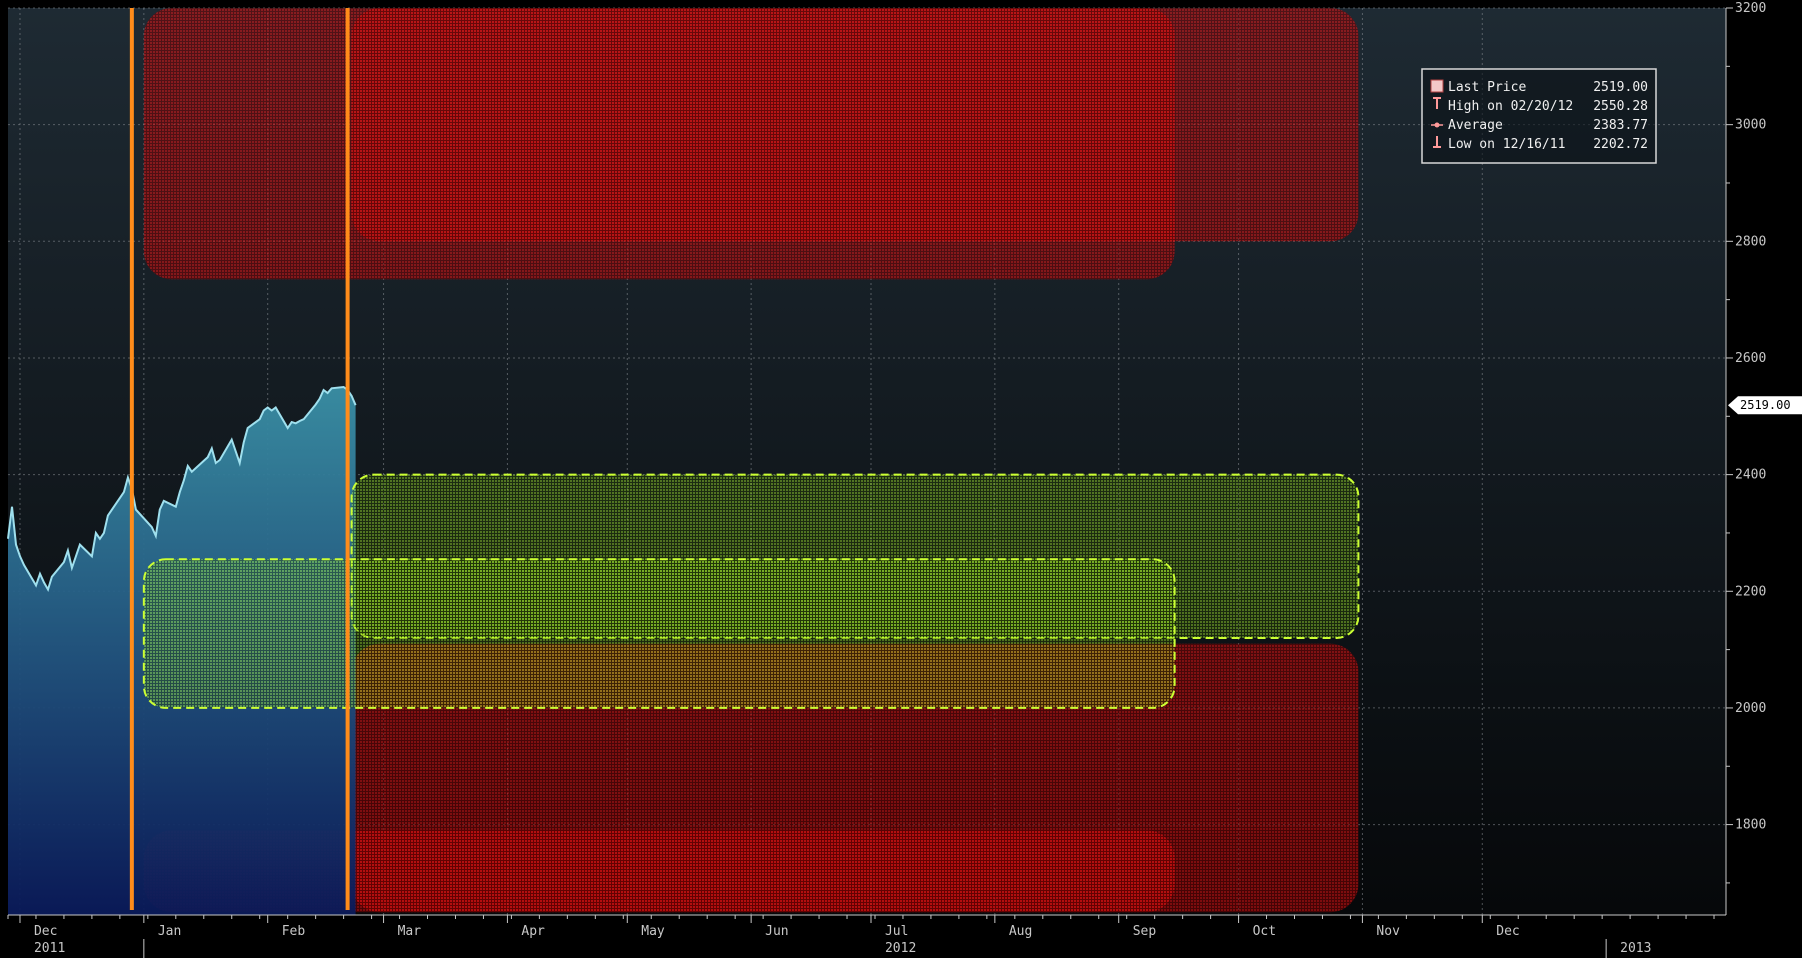 The height and width of the screenshot is (958, 1802). Describe the element at coordinates (49, 948) in the screenshot. I see `x-year-label: 2011` at that location.